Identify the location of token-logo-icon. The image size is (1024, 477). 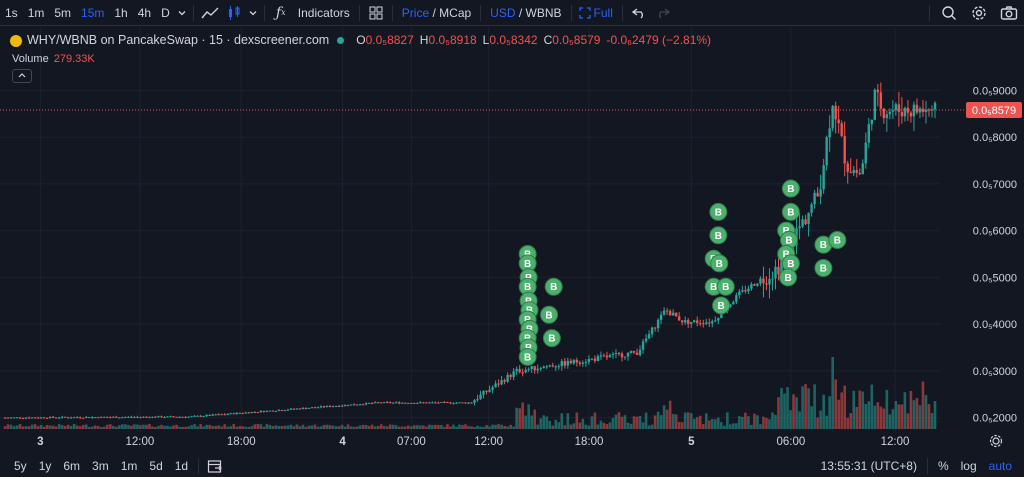
(16, 41).